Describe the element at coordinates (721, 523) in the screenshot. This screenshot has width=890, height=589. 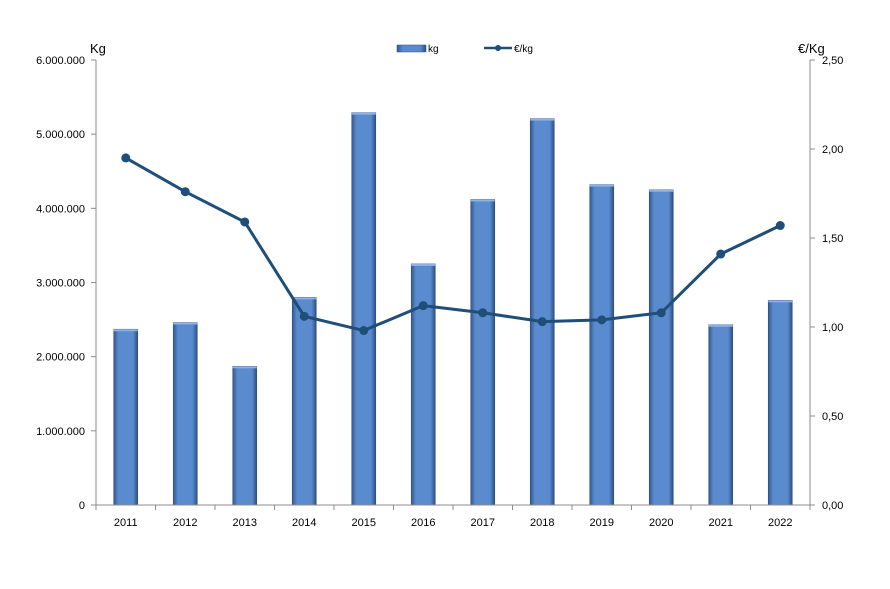
I see `x-tick-label: 2021` at that location.